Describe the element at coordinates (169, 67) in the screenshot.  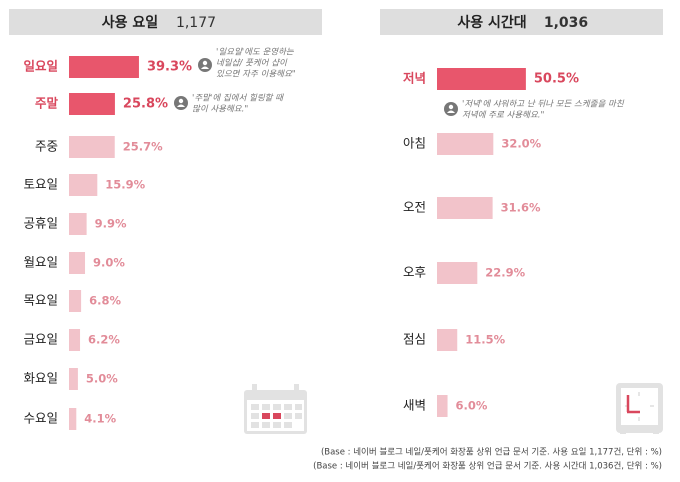
I see `value-label: 39.3%` at that location.